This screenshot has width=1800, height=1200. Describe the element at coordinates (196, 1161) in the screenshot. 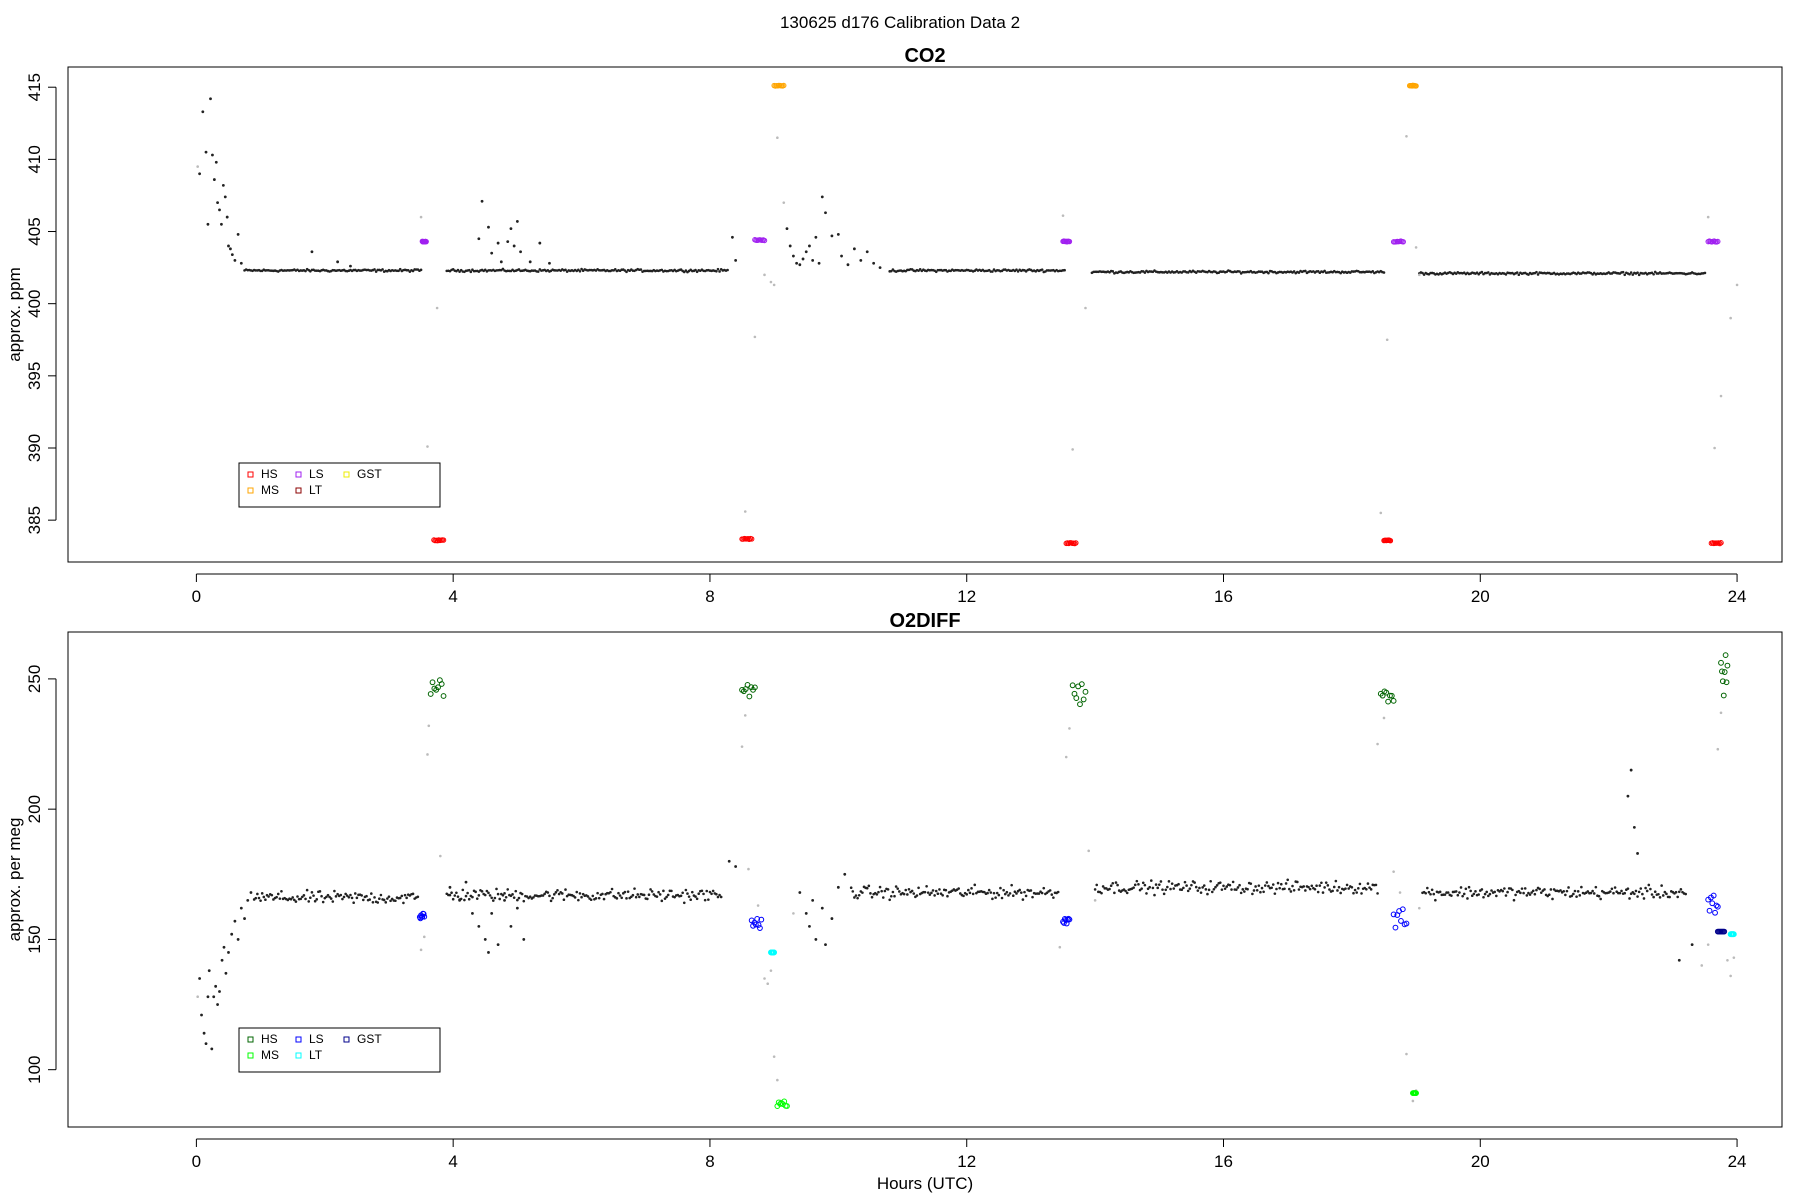

I see `x-tick-label: 0` at that location.